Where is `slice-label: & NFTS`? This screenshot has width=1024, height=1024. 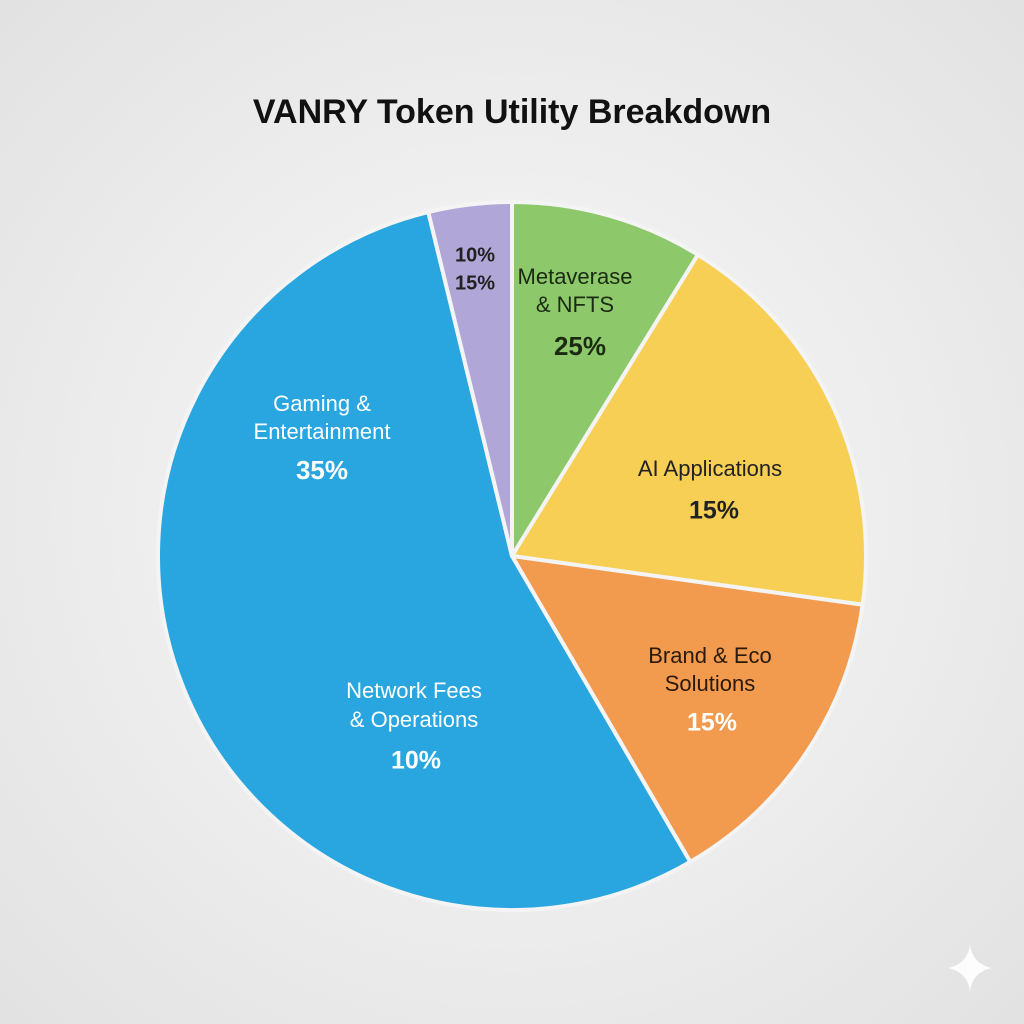
slice-label: & NFTS is located at coordinates (575, 304).